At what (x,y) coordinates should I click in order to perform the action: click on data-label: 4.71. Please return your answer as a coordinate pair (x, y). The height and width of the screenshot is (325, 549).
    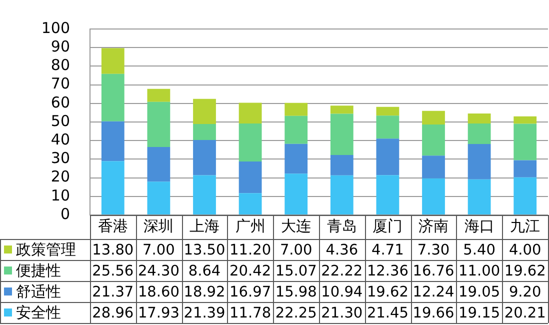
    Looking at the image, I should click on (388, 250).